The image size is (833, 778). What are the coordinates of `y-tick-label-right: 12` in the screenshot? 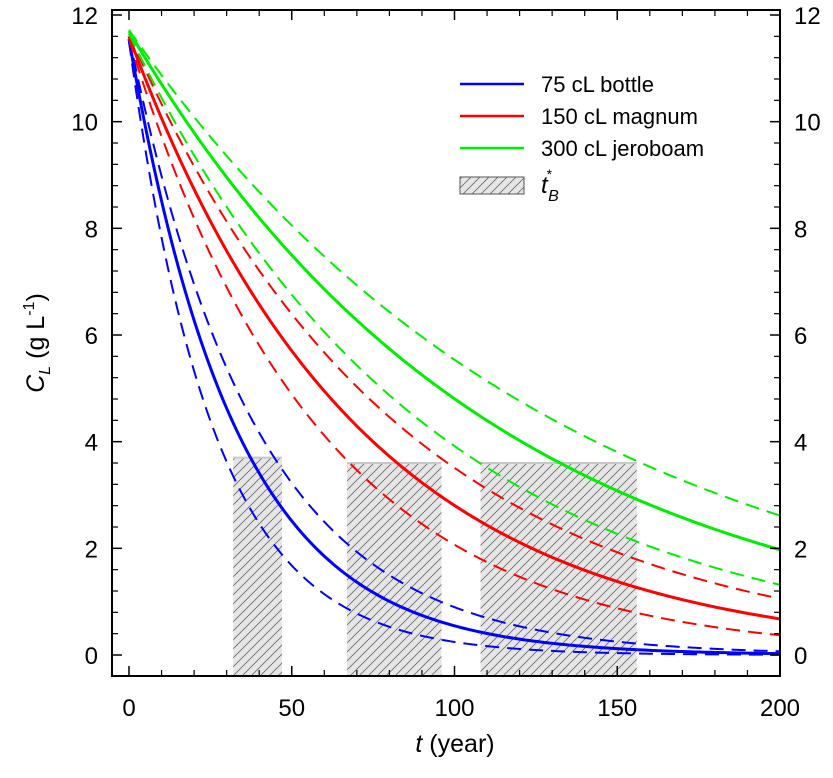 It's located at (807, 16).